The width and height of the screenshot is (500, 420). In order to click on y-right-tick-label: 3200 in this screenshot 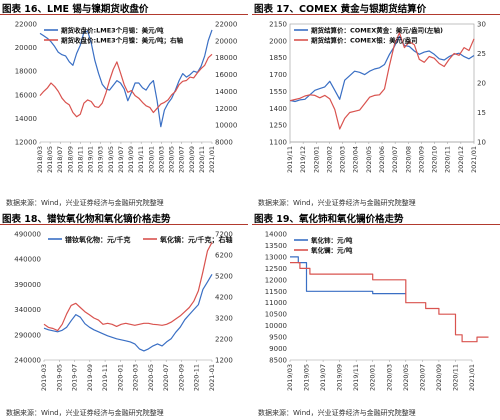, I will do `click(224, 319)`.